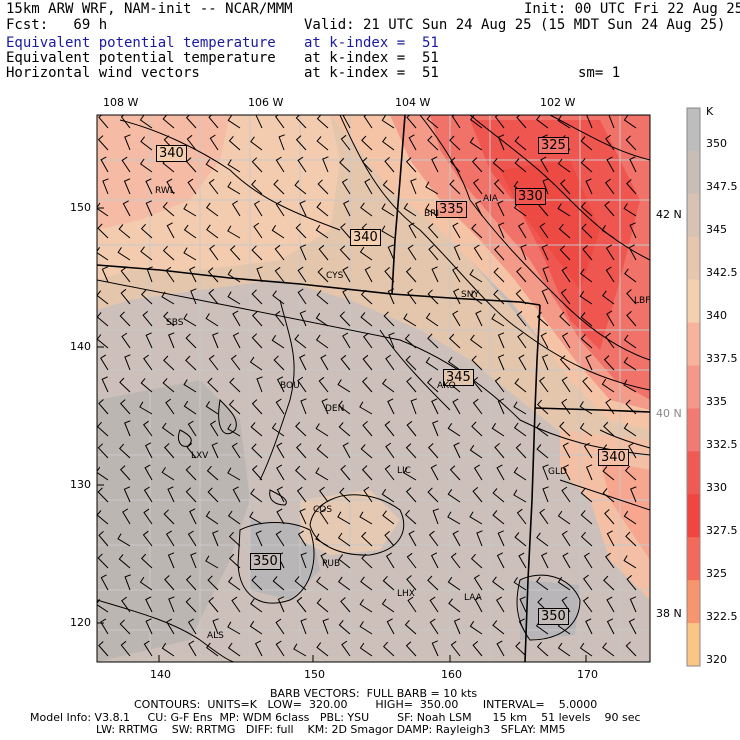 The height and width of the screenshot is (740, 740). I want to click on colorbar-level-label: 320, so click(716, 659).